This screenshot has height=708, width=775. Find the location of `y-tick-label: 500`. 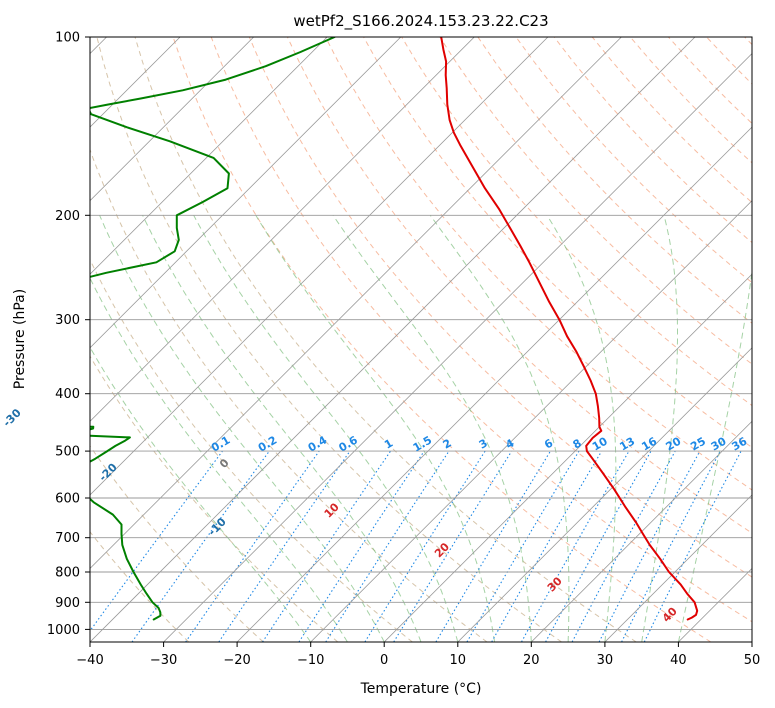

y-tick-label: 500 is located at coordinates (67, 452).